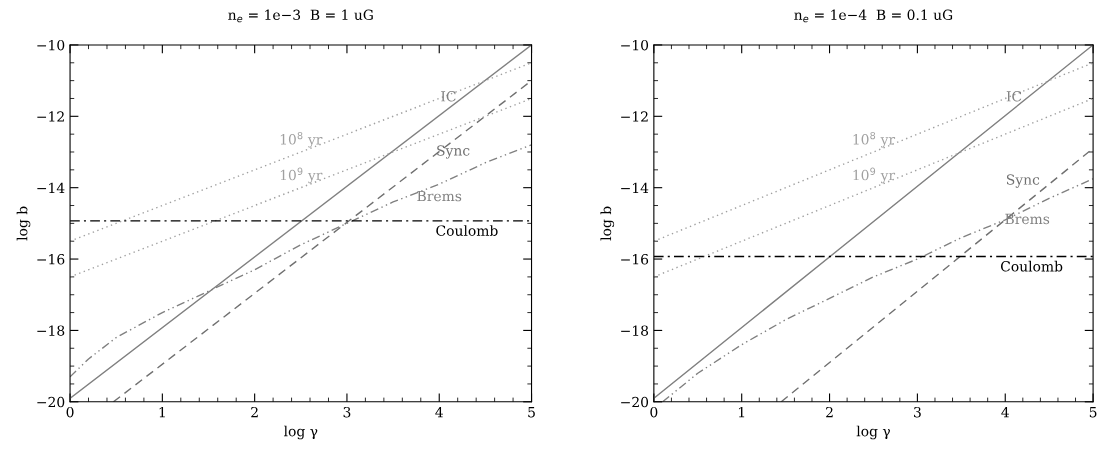 The image size is (1112, 454). I want to click on chart-title: n$_{e}$ = 1e−4 B = 0.1 uG, so click(873, 16).